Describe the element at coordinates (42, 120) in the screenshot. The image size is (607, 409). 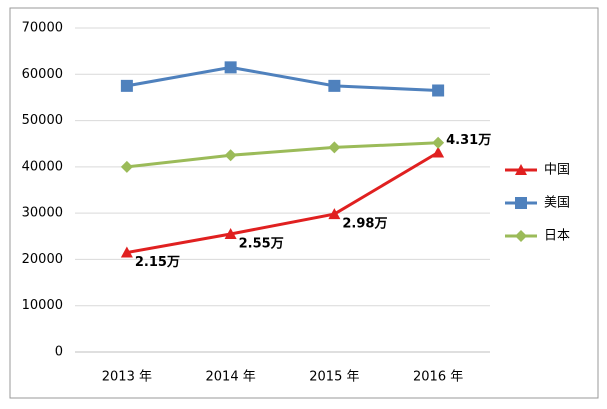
I see `y-tick-label: 50000` at that location.